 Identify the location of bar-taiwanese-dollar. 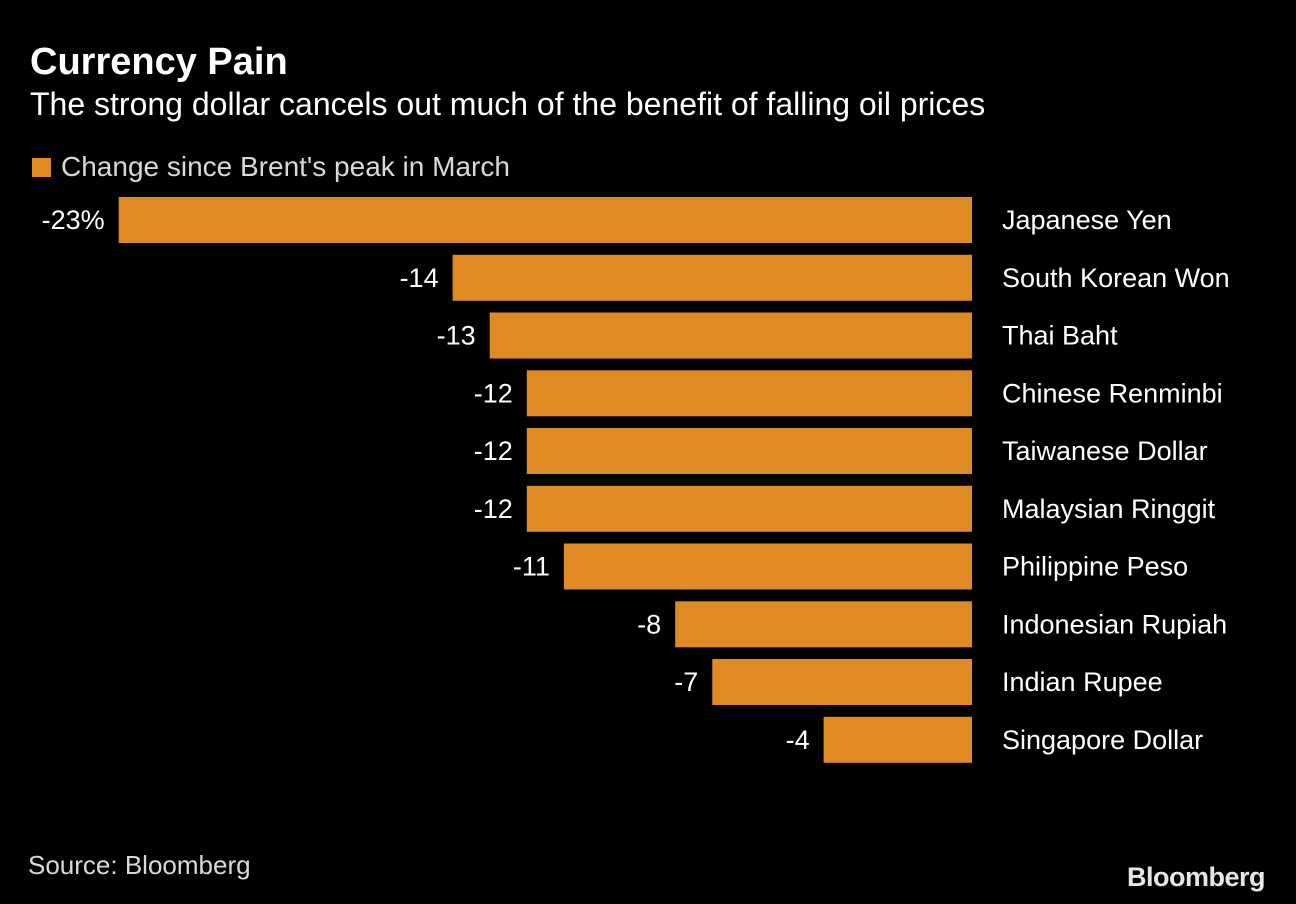
(749, 451).